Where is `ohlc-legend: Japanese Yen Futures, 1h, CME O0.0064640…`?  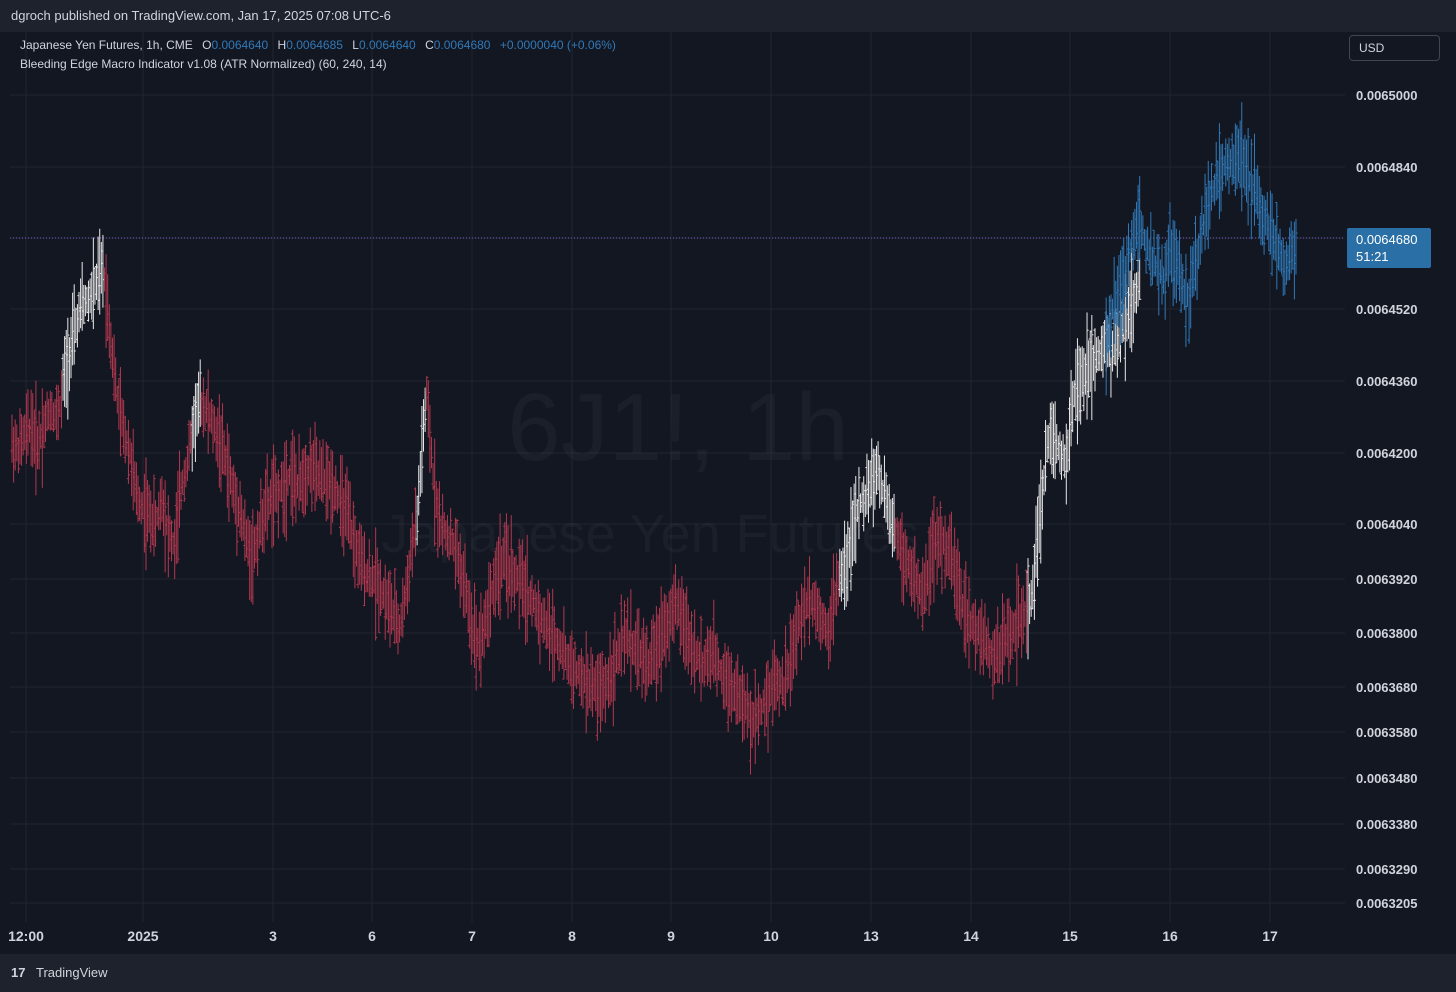 ohlc-legend: Japanese Yen Futures, 1h, CME O0.0064640… is located at coordinates (318, 45).